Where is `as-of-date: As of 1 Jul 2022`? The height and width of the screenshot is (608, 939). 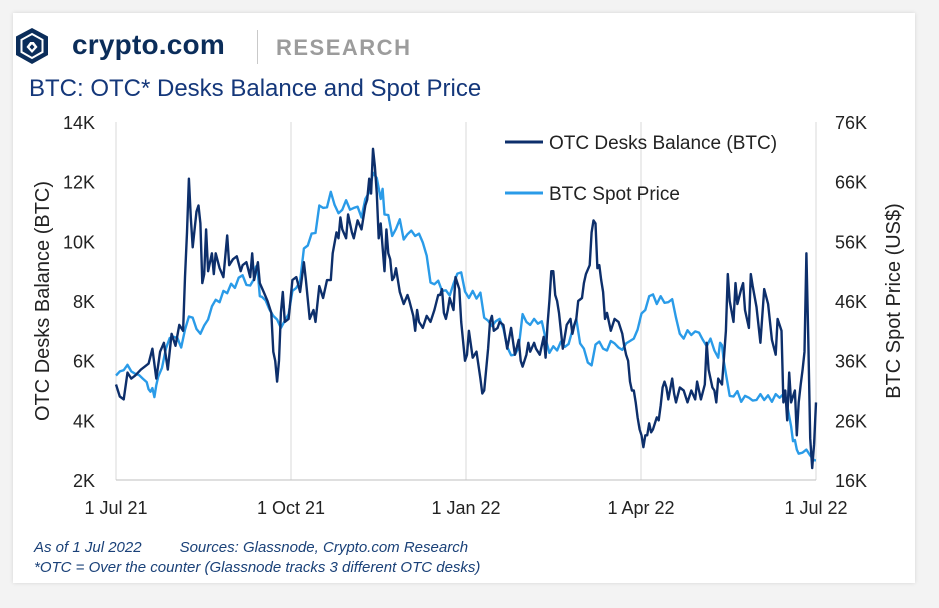
as-of-date: As of 1 Jul 2022 is located at coordinates (88, 547).